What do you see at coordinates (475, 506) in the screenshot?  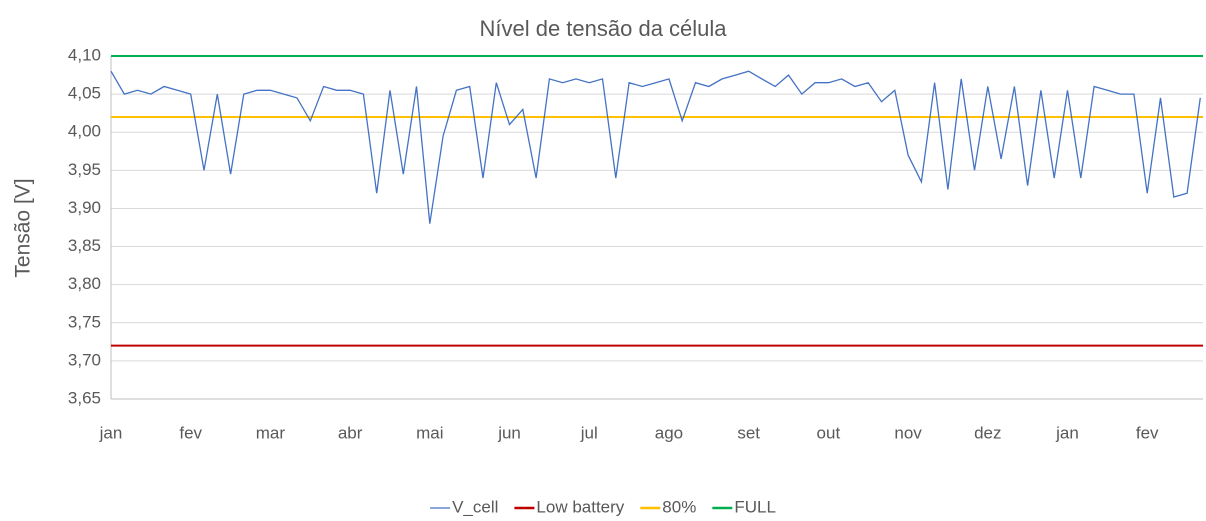 I see `legend-label: V_cell` at bounding box center [475, 506].